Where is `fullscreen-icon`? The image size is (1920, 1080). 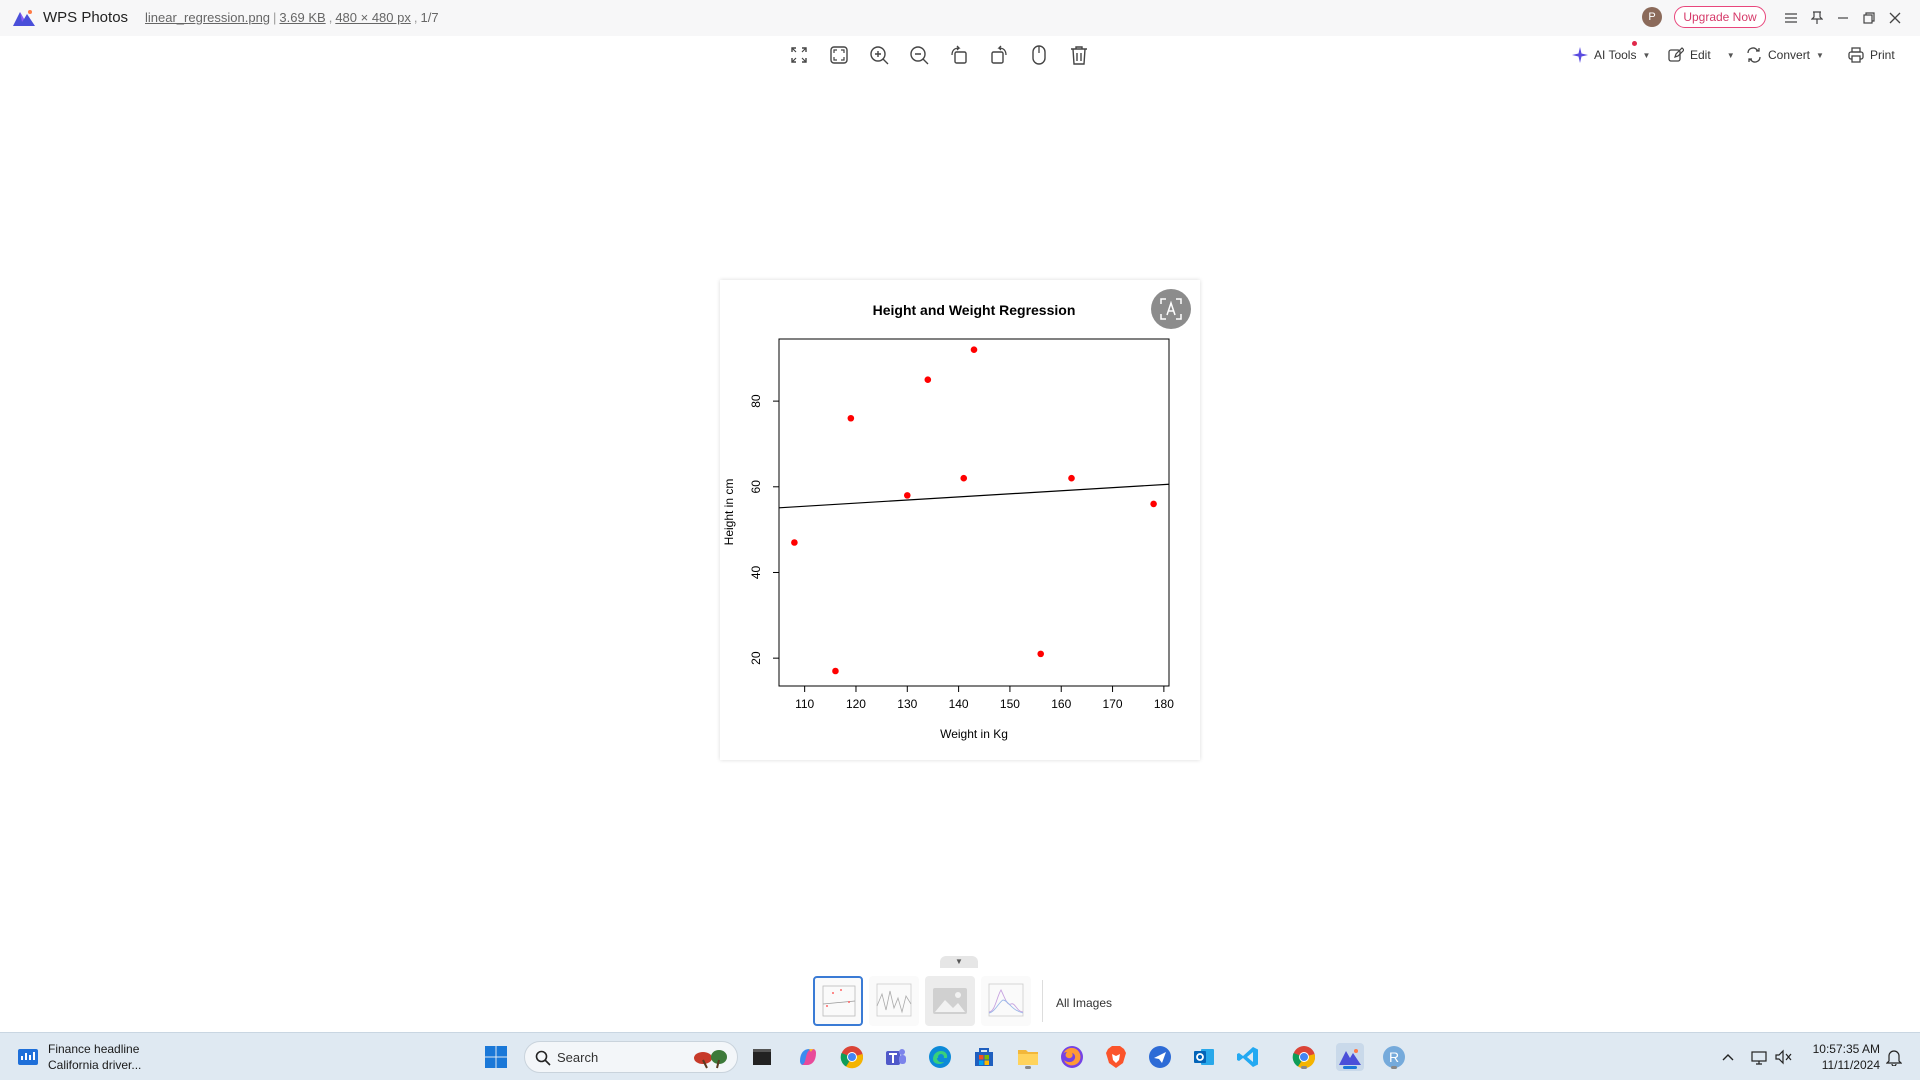 fullscreen-icon is located at coordinates (799, 55).